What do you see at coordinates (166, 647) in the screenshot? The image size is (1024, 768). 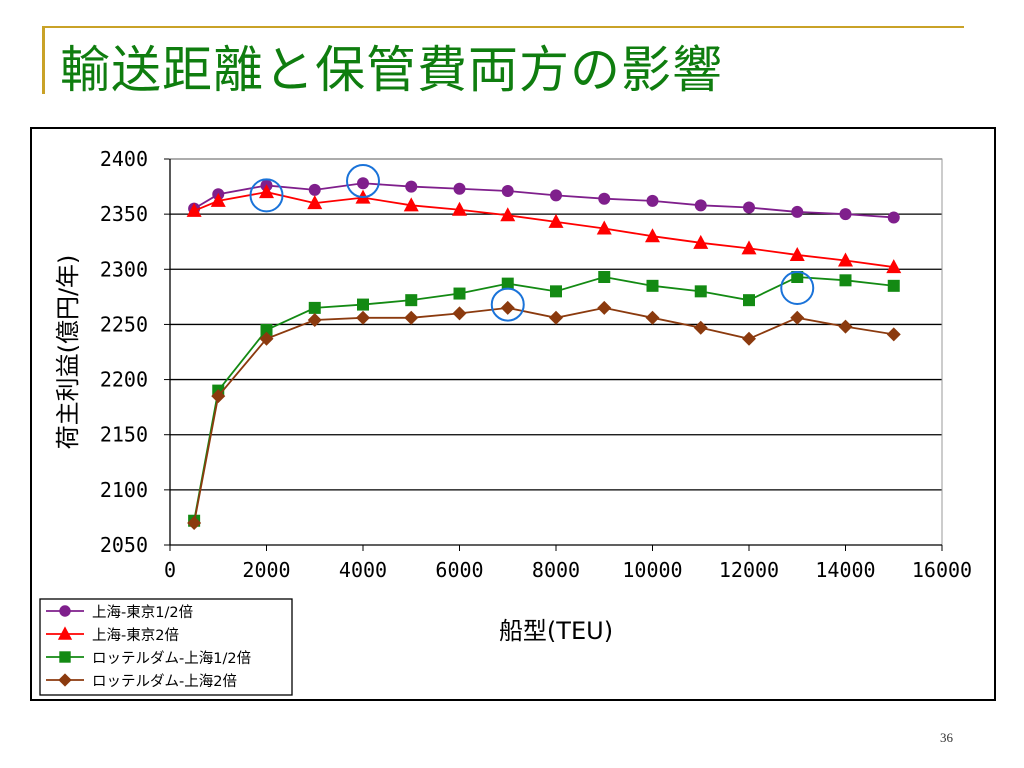 I see `legend-box` at bounding box center [166, 647].